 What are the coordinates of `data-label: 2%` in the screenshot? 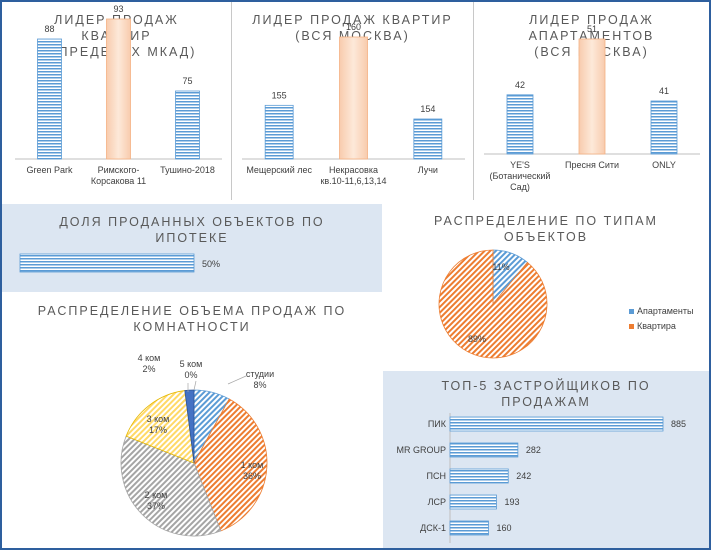 It's located at (148, 369).